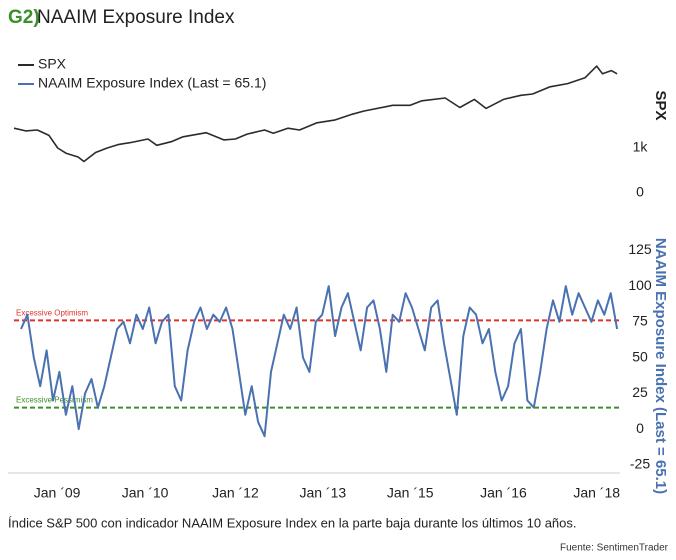 Image resolution: width=676 pixels, height=560 pixels. What do you see at coordinates (145, 493) in the screenshot?
I see `x-tick-label: Jan ´10` at bounding box center [145, 493].